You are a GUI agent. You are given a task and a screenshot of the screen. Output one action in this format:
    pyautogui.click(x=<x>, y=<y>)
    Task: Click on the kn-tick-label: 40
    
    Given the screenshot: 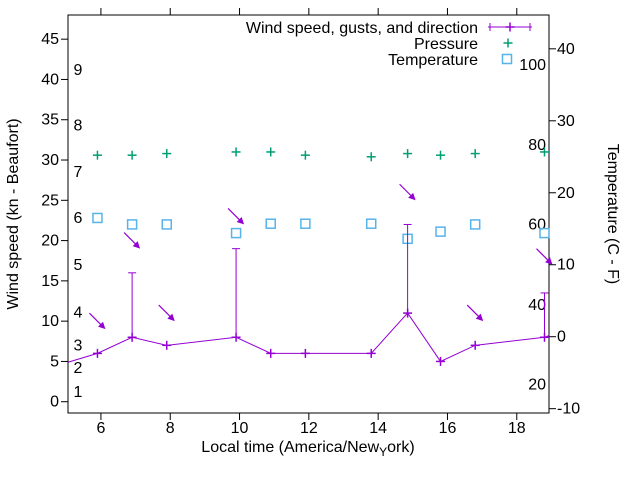 What is the action you would take?
    pyautogui.click(x=50, y=79)
    